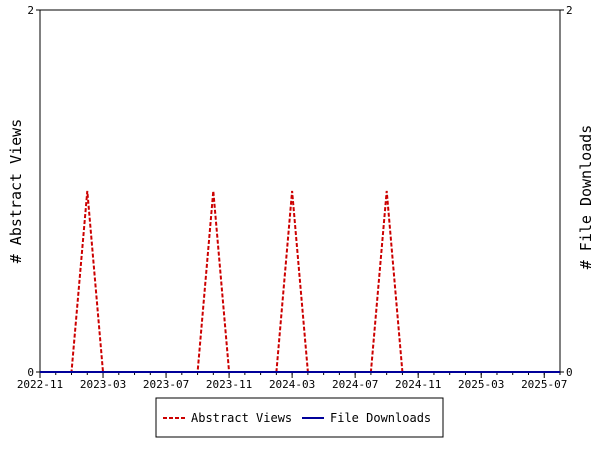 Image resolution: width=600 pixels, height=450 pixels. I want to click on legend-label-abstract-views: Abstract Views, so click(241, 418).